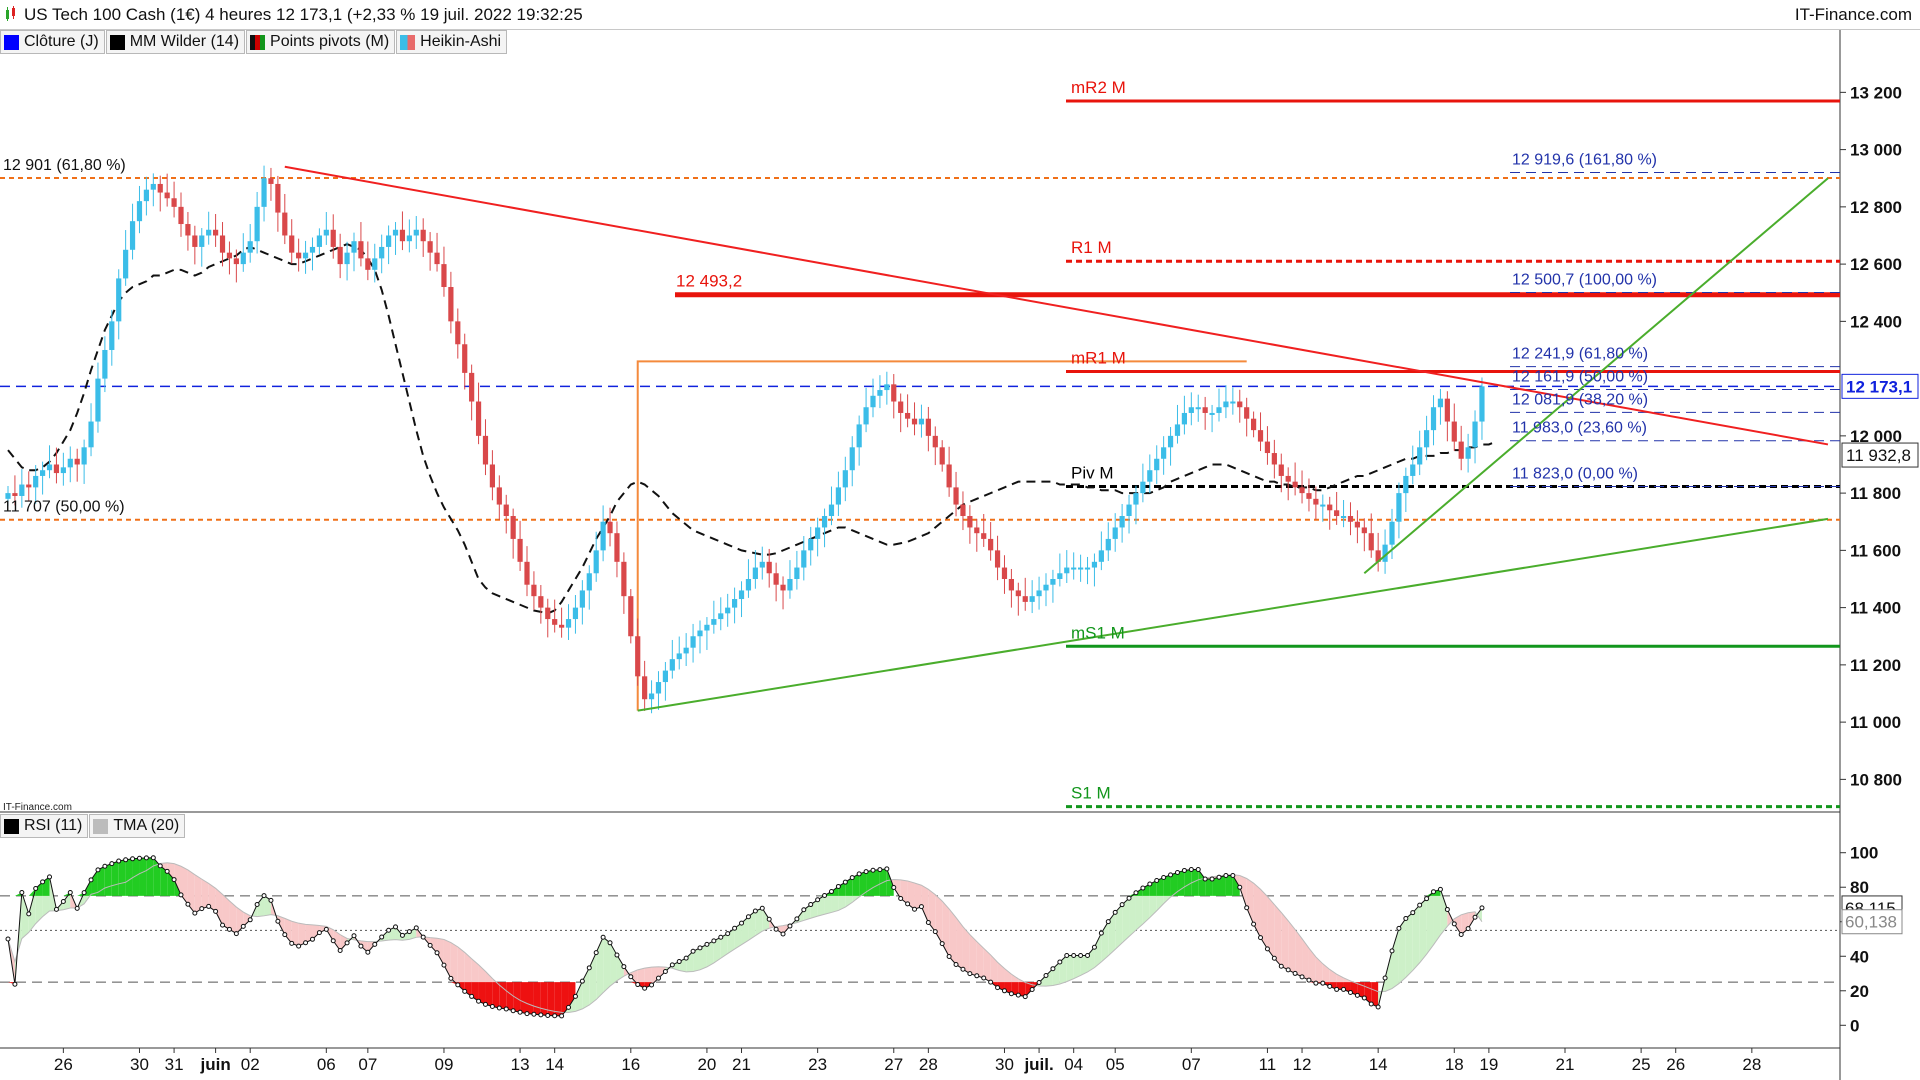 This screenshot has width=1920, height=1080. What do you see at coordinates (321, 42) in the screenshot?
I see `legend-item-pivot-points: Points pivots (M)` at bounding box center [321, 42].